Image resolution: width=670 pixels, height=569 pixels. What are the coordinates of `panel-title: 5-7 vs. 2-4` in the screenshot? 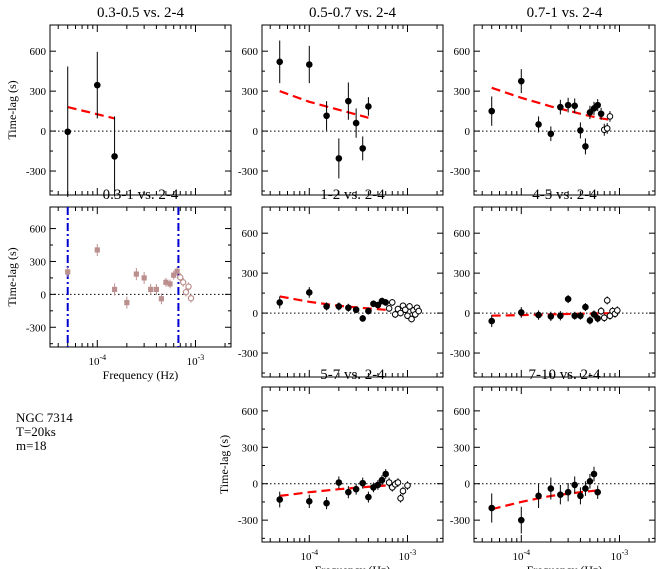 It's located at (352, 375).